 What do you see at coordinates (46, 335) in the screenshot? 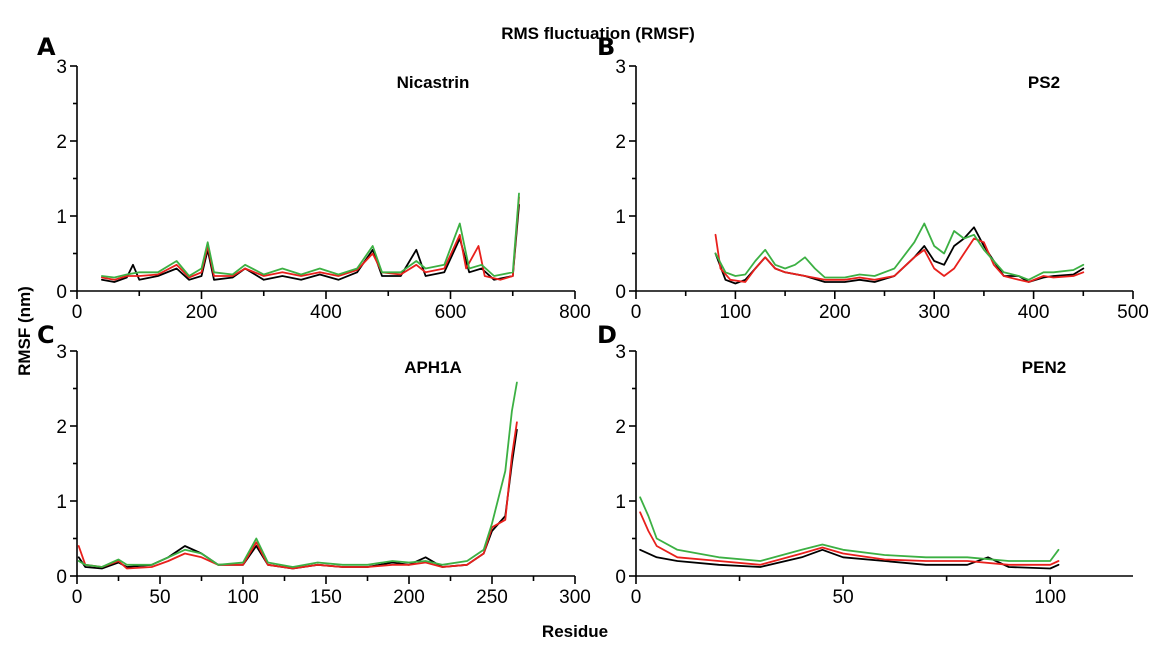
I see `panel-letter: C` at bounding box center [46, 335].